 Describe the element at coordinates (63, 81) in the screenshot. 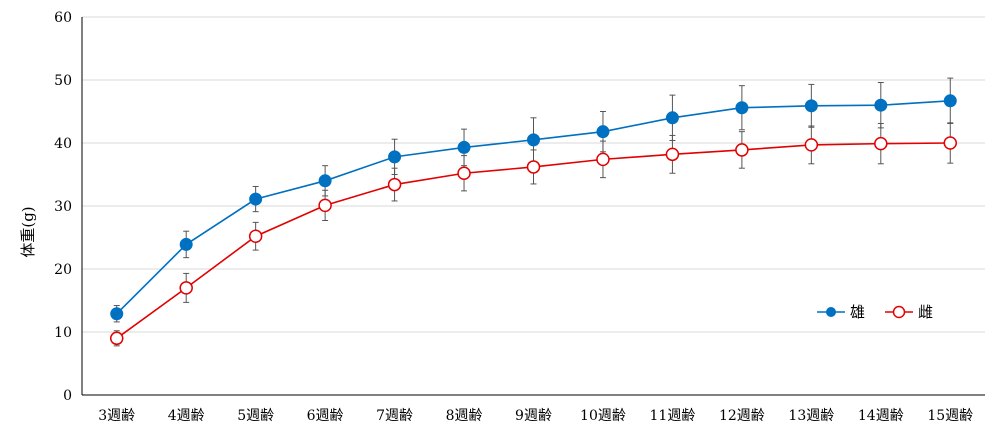

I see `y-tick-label: 50` at that location.